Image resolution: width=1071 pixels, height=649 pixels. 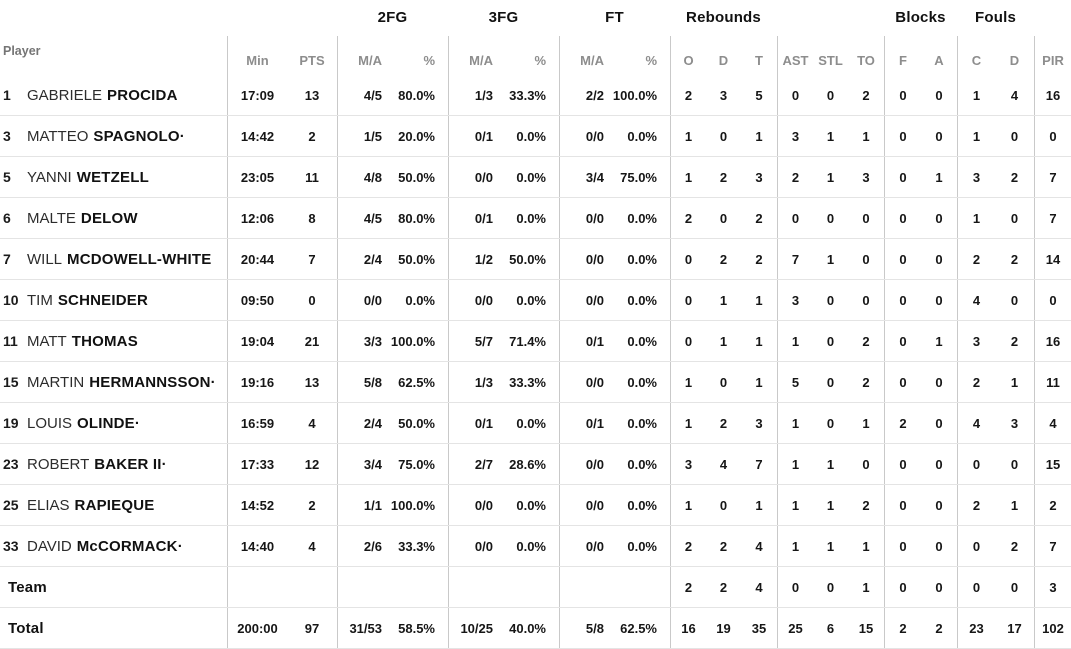 I want to click on player-cell: 6 MALTE DELOW, so click(x=113, y=218).